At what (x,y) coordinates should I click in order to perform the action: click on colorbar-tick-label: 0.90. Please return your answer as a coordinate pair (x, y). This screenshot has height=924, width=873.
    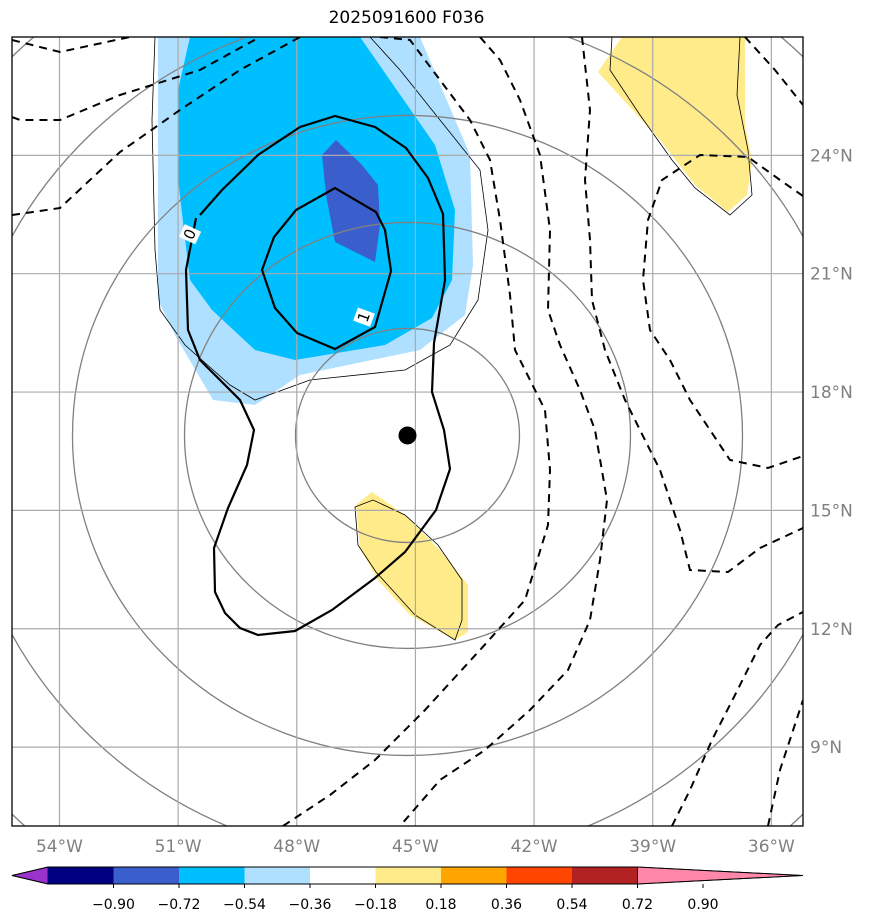
    Looking at the image, I should click on (702, 905).